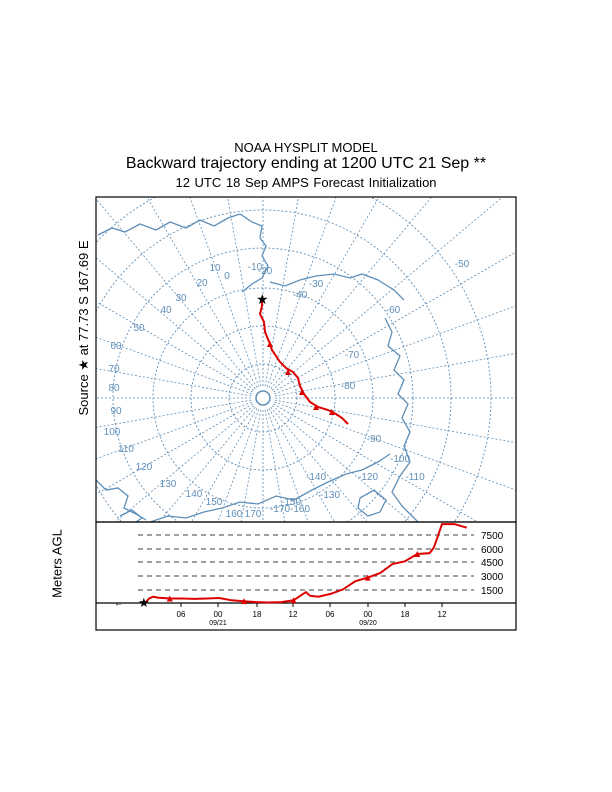  I want to click on longitude-label: 50, so click(139, 328).